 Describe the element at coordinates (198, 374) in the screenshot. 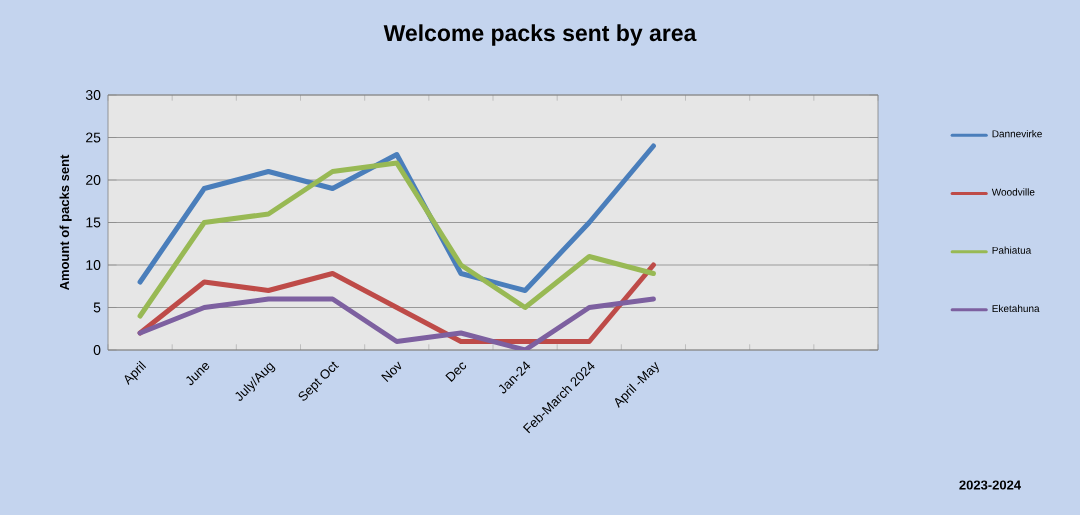

I see `x-tick-label: June` at that location.